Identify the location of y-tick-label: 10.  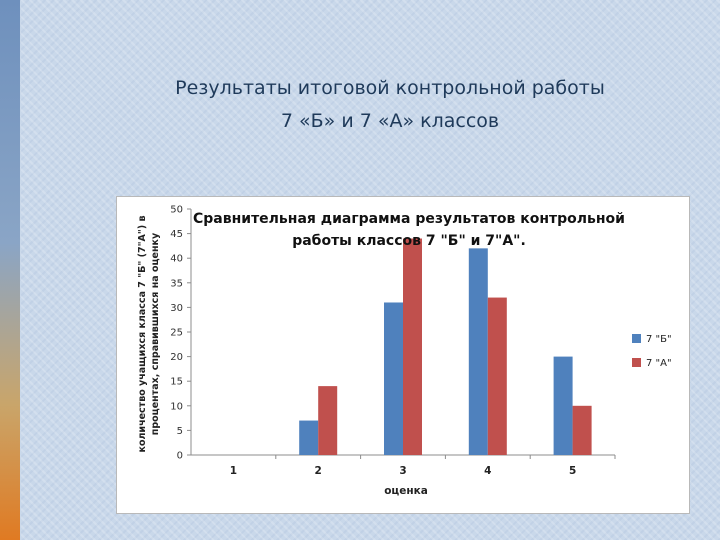
(176, 406).